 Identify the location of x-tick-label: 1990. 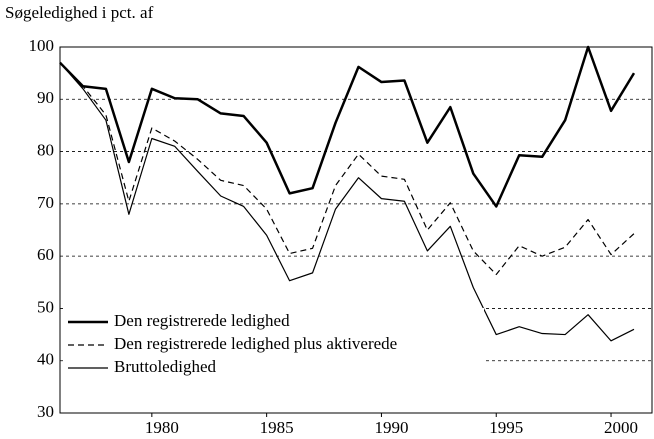
(391, 427).